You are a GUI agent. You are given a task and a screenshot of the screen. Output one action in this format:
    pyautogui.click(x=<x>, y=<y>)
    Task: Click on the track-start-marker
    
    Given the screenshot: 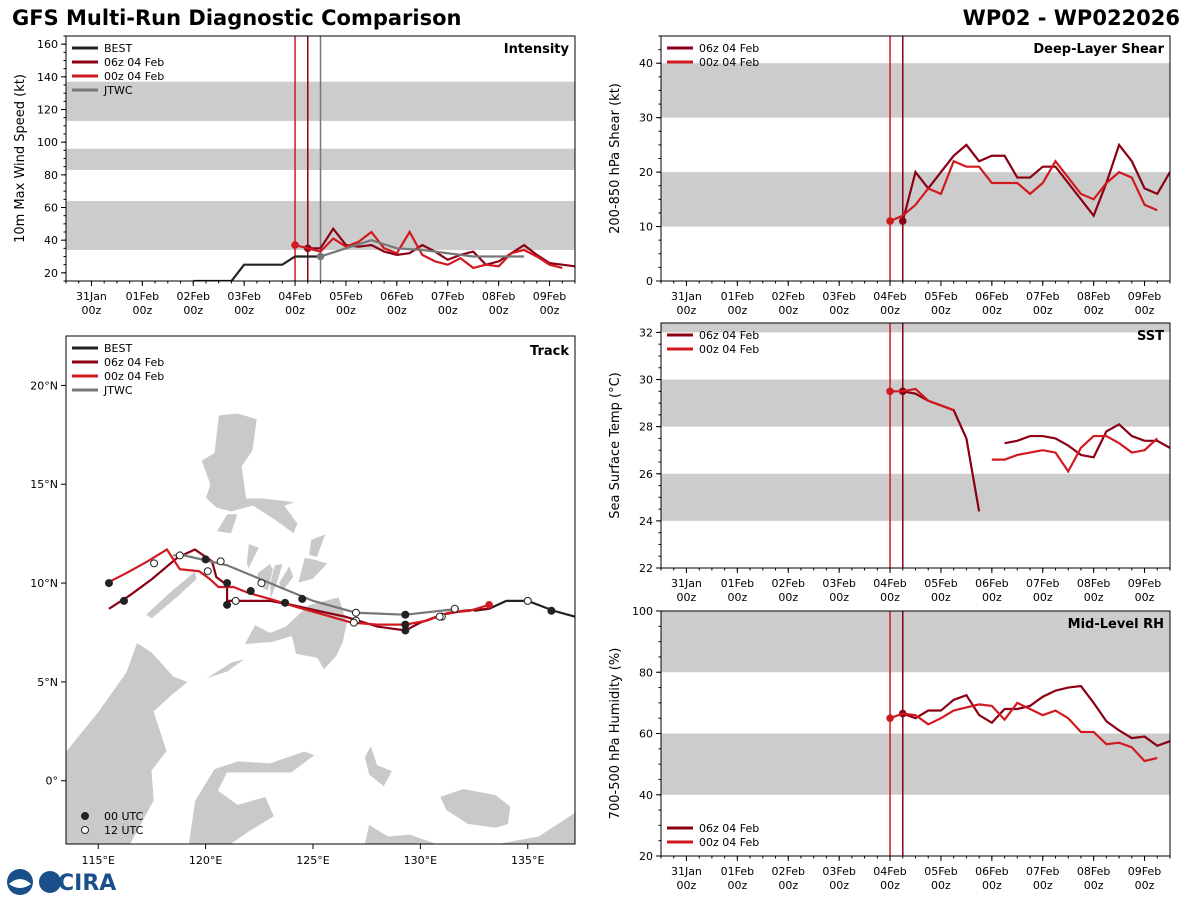 What is the action you would take?
    pyautogui.click(x=489, y=605)
    